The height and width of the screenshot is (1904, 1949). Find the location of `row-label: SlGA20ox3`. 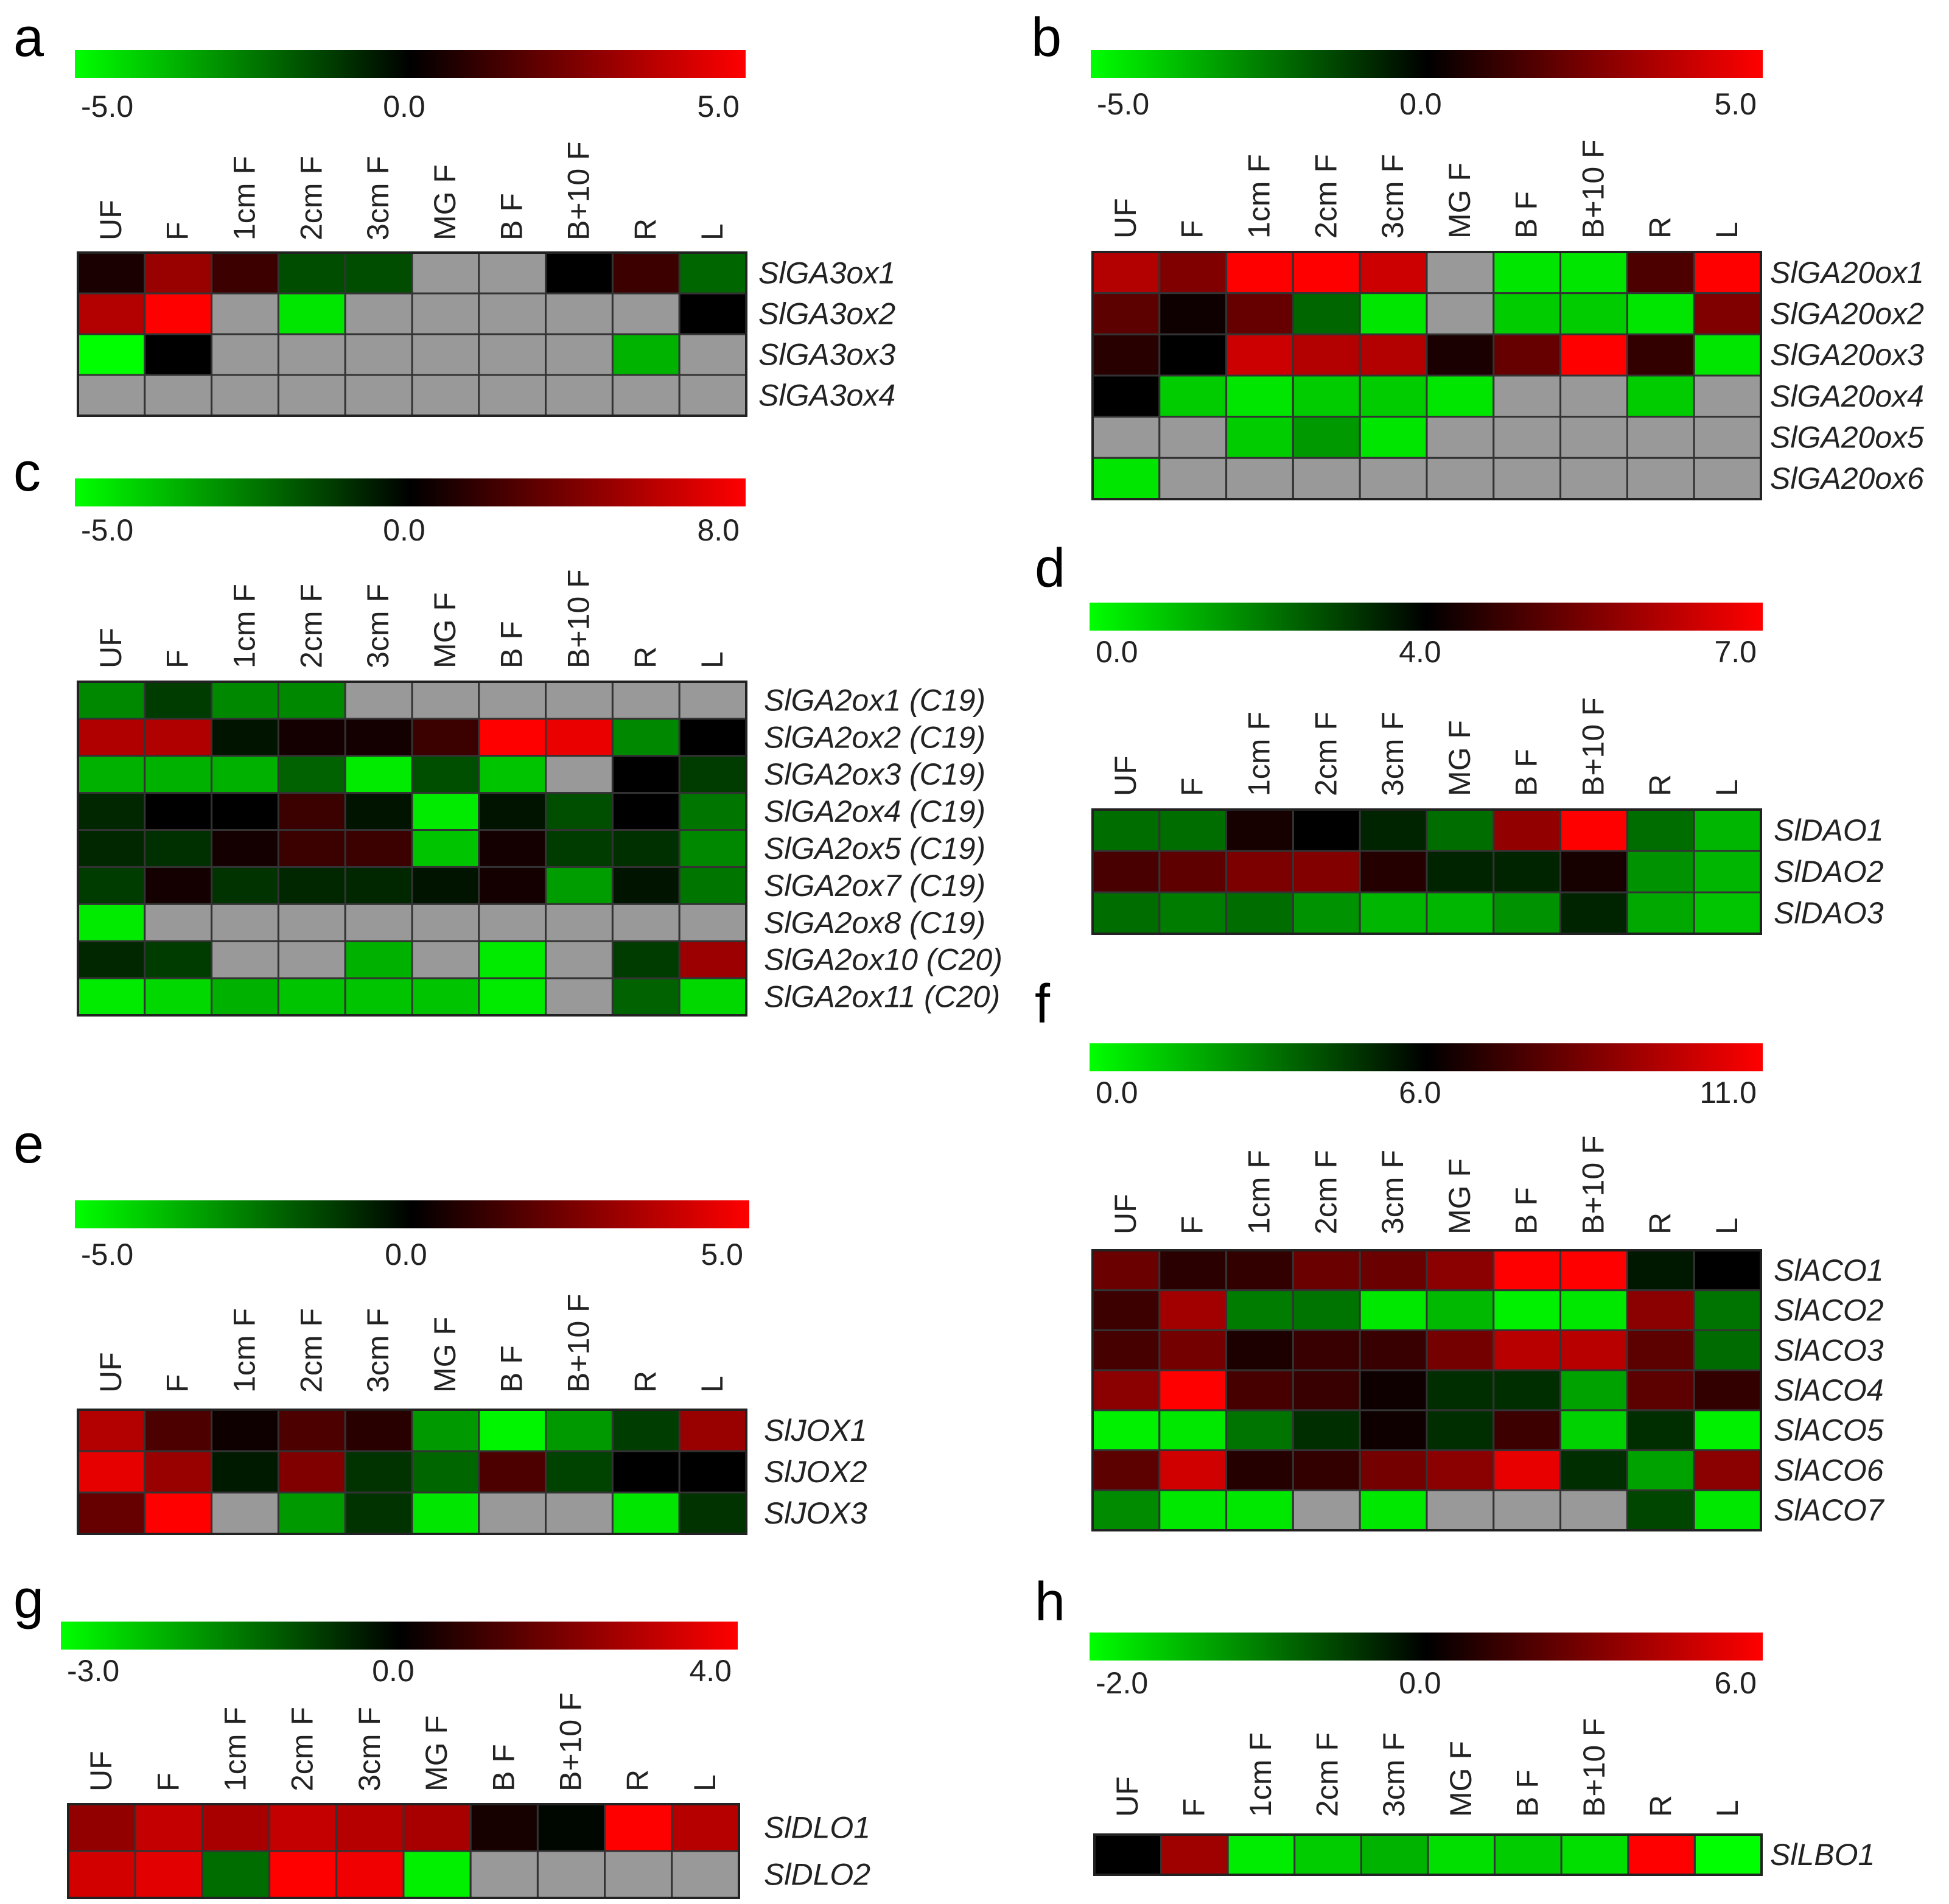

row-label: SlGA20ox3 is located at coordinates (1847, 355).